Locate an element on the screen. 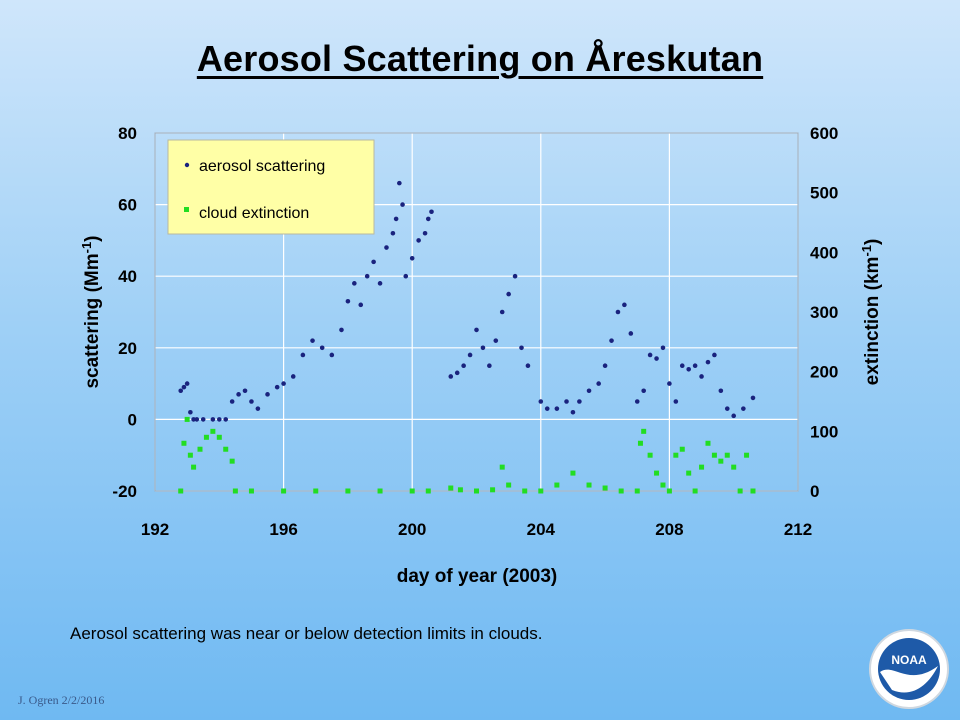 The width and height of the screenshot is (960, 720). footer-credit: J. Ogren 2/2/2016 is located at coordinates (61, 700).